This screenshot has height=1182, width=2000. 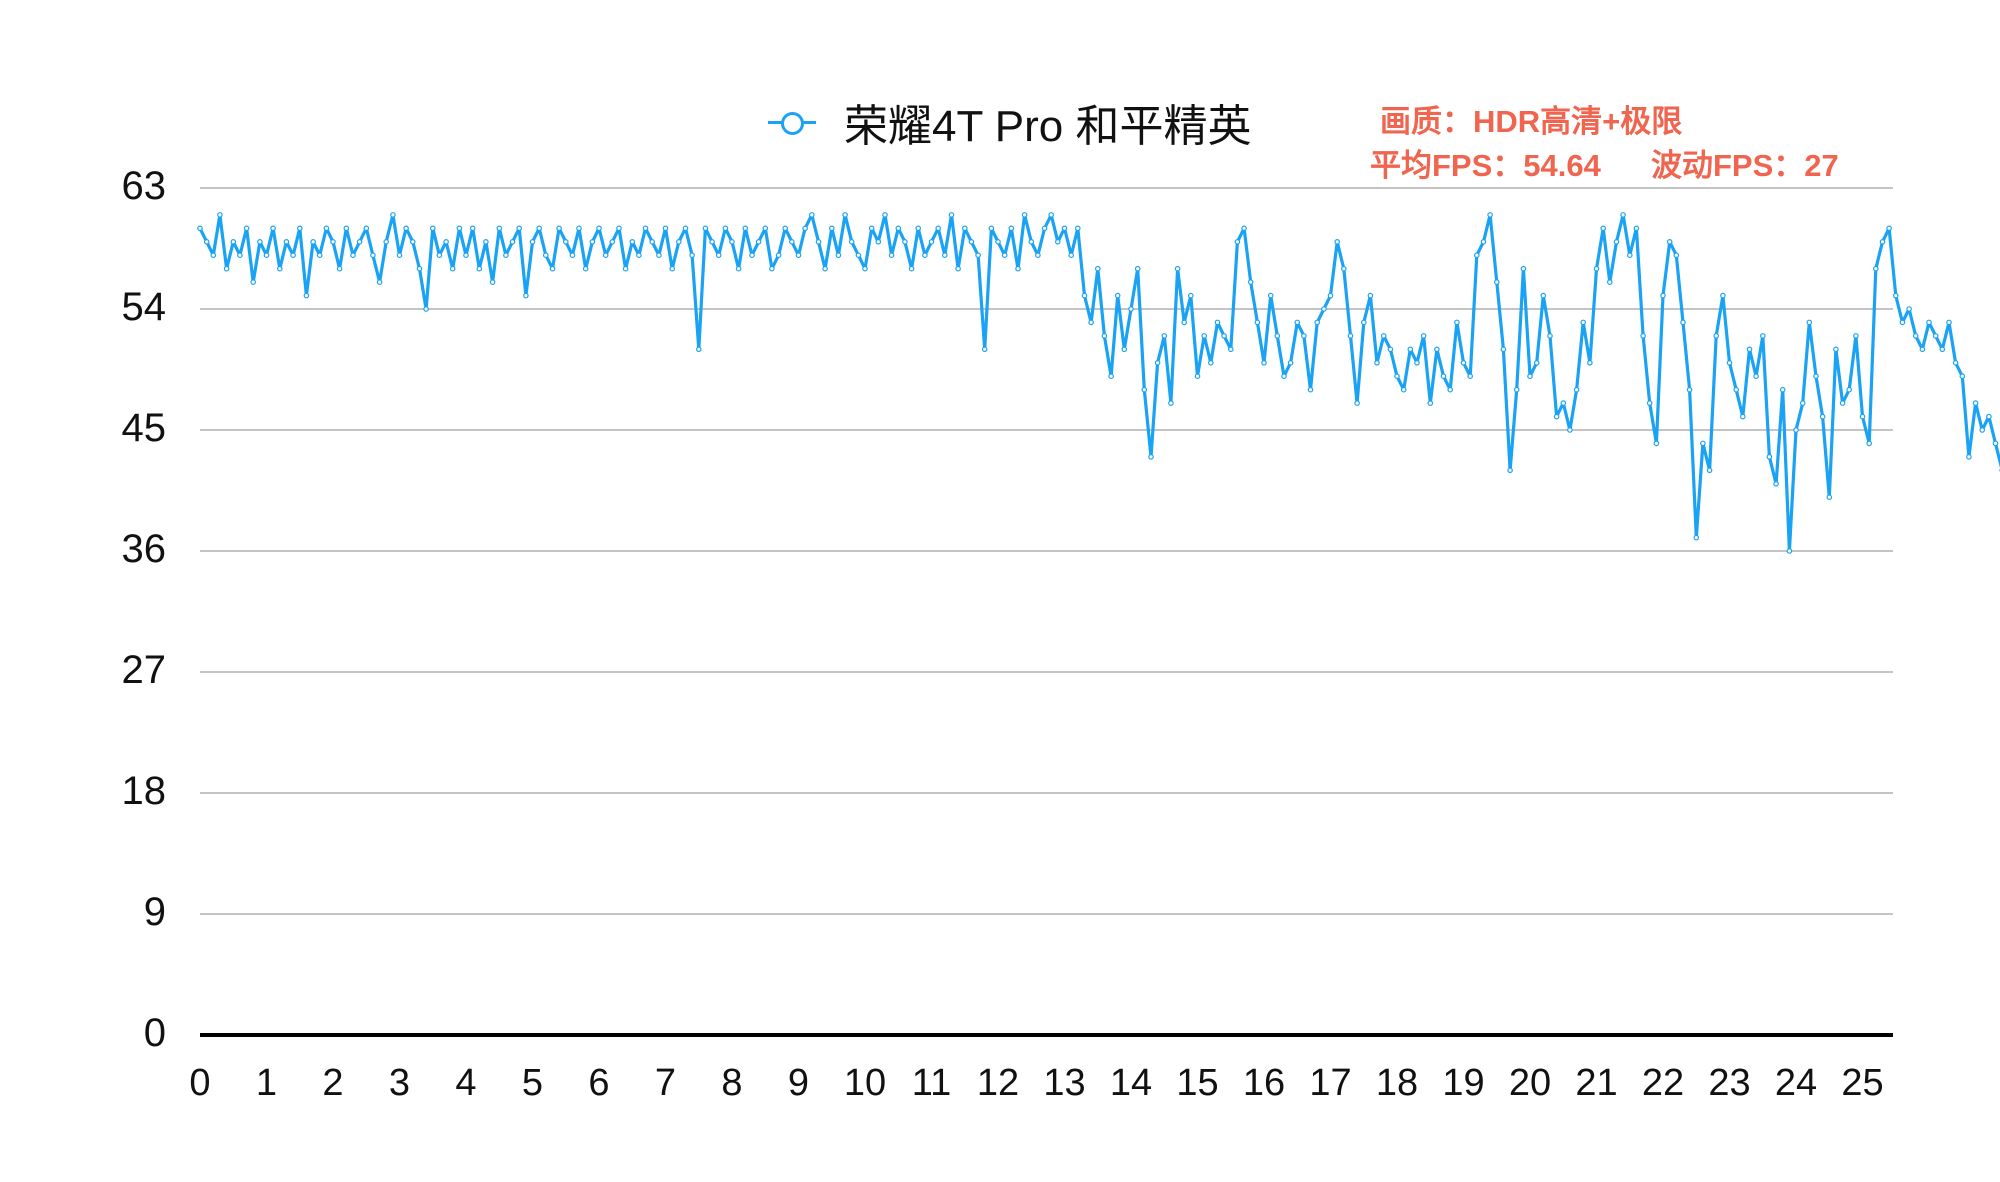 I want to click on x-tick-label: 13, so click(x=1064, y=1083).